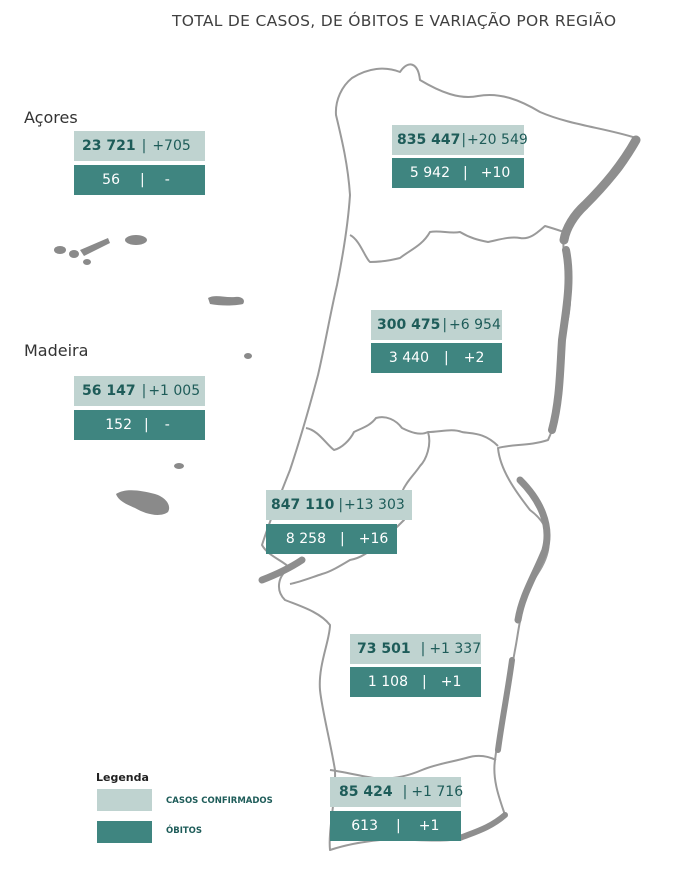 This screenshot has height=879, width=689. I want to click on acores-cases-box: 23 721 | +705, so click(139, 146).